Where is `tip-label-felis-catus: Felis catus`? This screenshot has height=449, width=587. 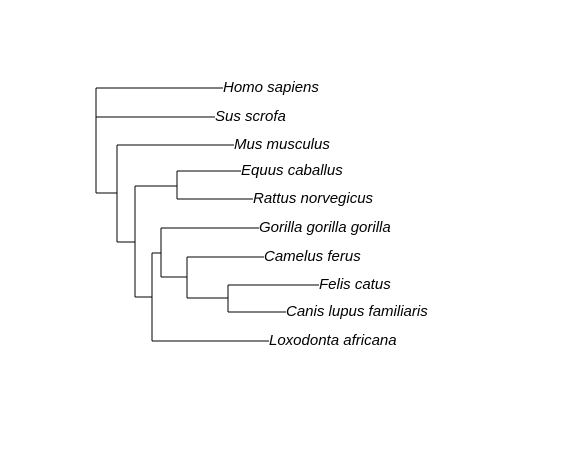 tip-label-felis-catus: Felis catus is located at coordinates (355, 284).